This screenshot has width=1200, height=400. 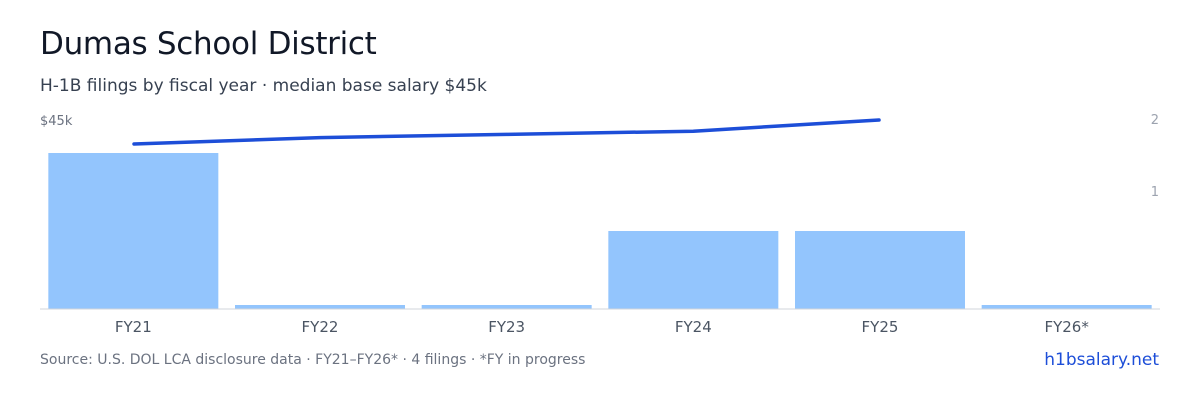 What do you see at coordinates (133, 327) in the screenshot?
I see `x-tick-label: FY21` at bounding box center [133, 327].